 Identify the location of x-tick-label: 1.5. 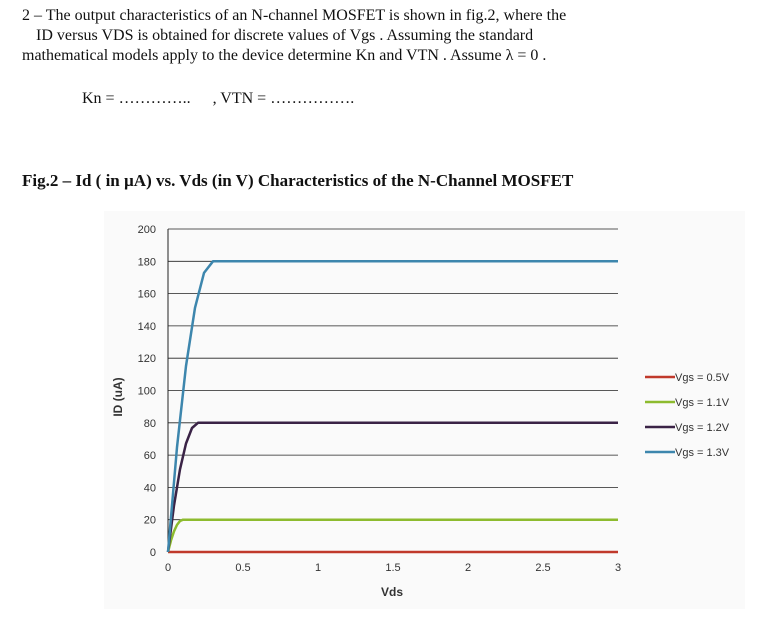
(392, 568).